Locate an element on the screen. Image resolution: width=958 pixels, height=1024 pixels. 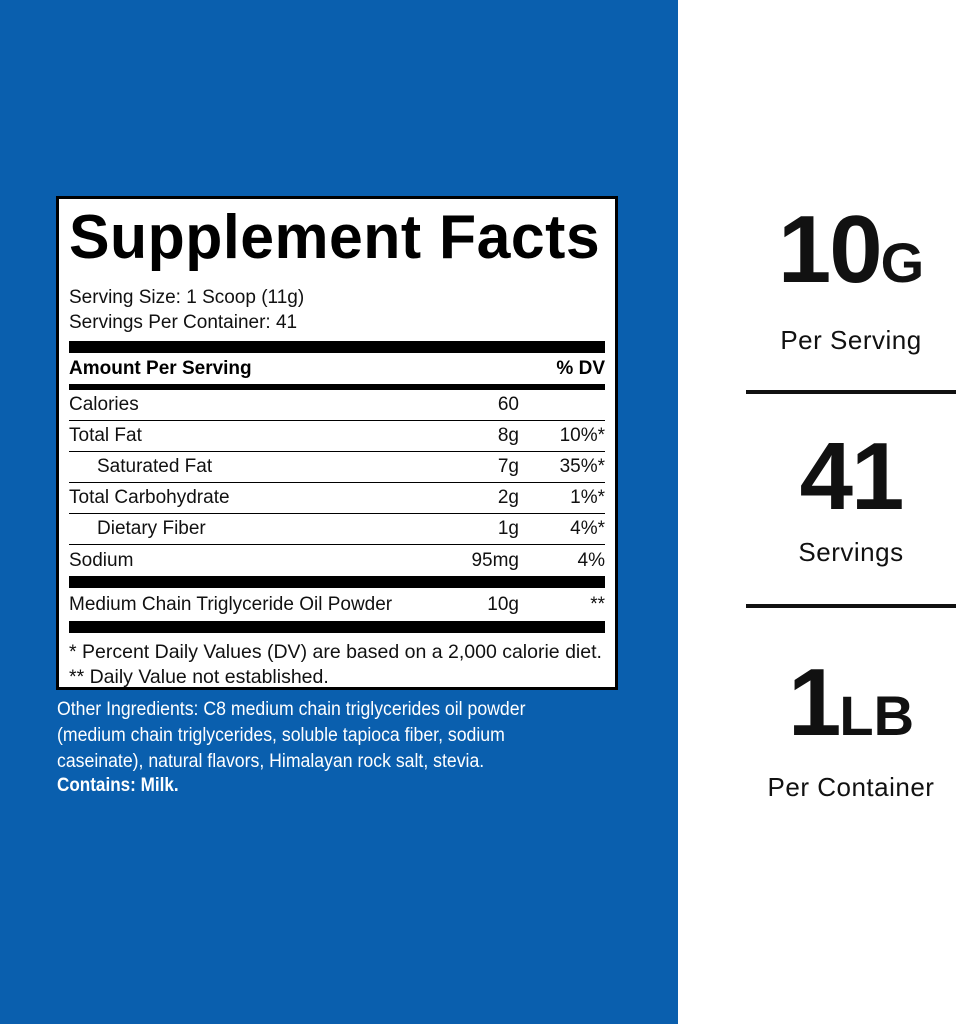
nutrient-row: Sodium 95mg 4% is located at coordinates (337, 560).